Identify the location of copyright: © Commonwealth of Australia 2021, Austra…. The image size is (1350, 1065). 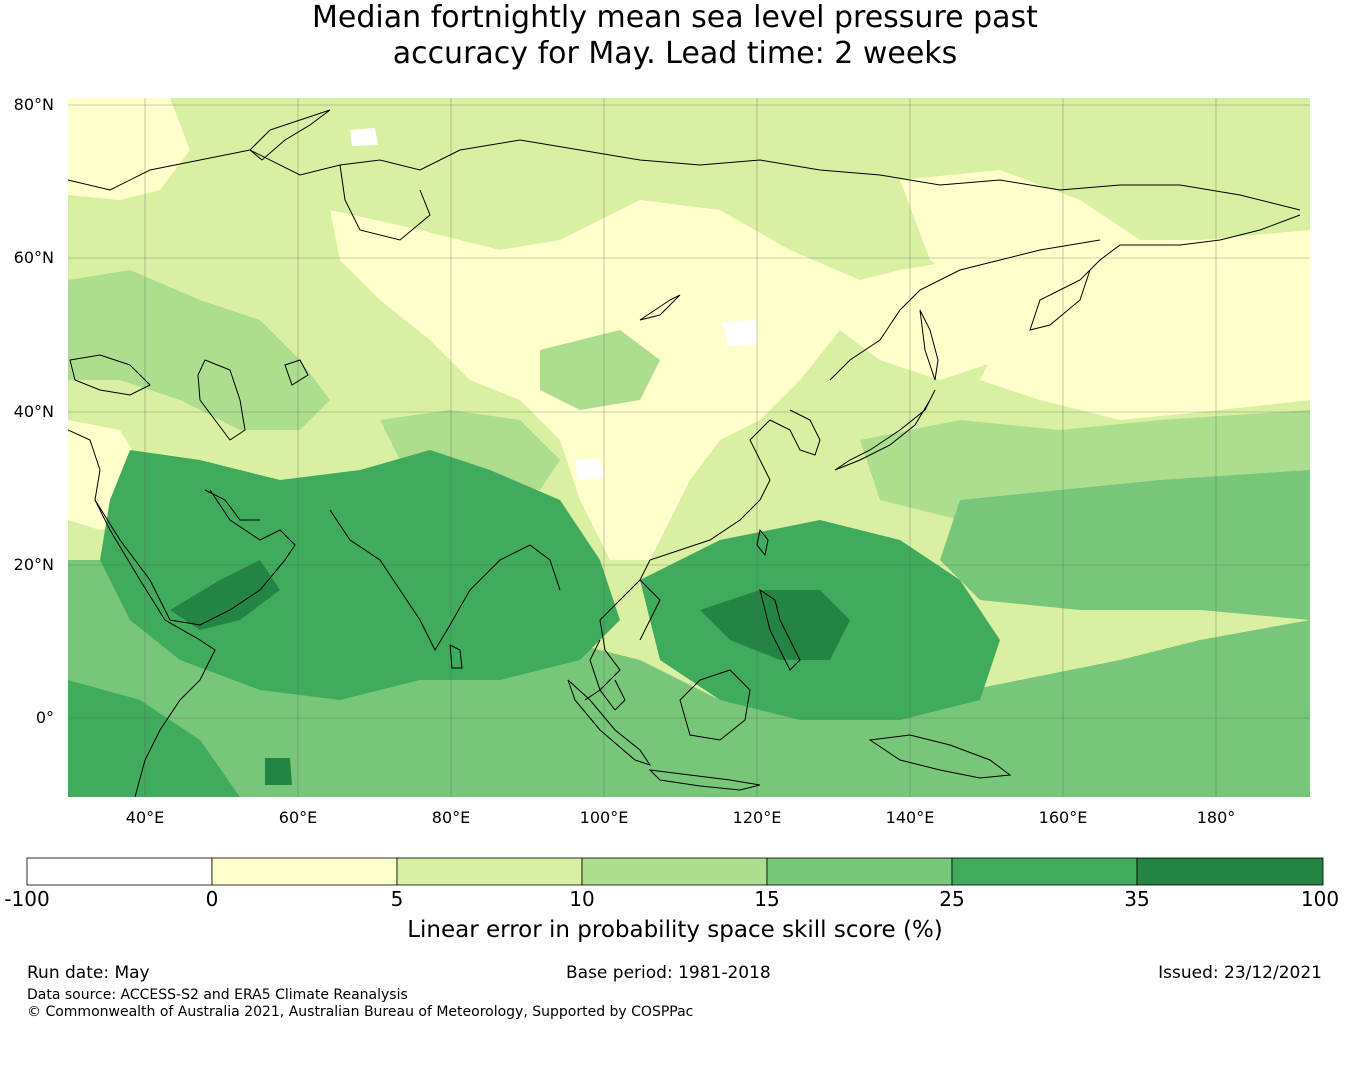
(360, 1012).